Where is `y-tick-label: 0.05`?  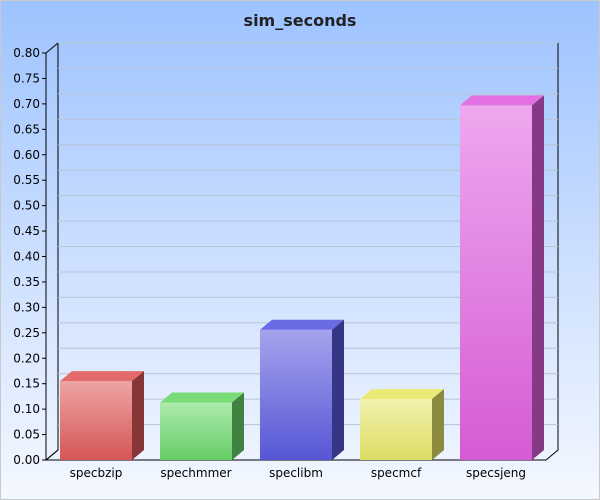 y-tick-label: 0.05 is located at coordinates (26, 435).